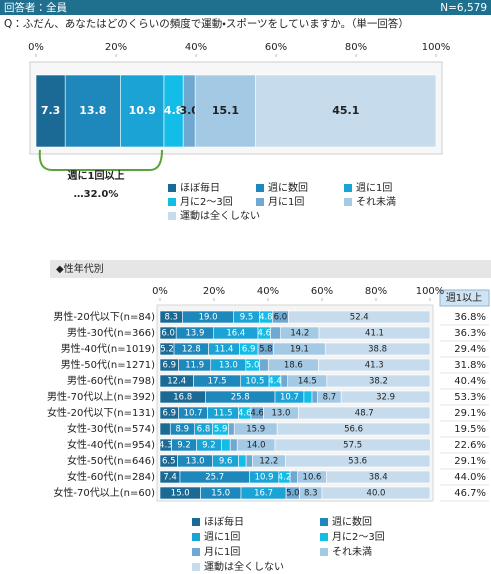 The height and width of the screenshot is (574, 491). I want to click on data-label: 15.9, so click(255, 430).